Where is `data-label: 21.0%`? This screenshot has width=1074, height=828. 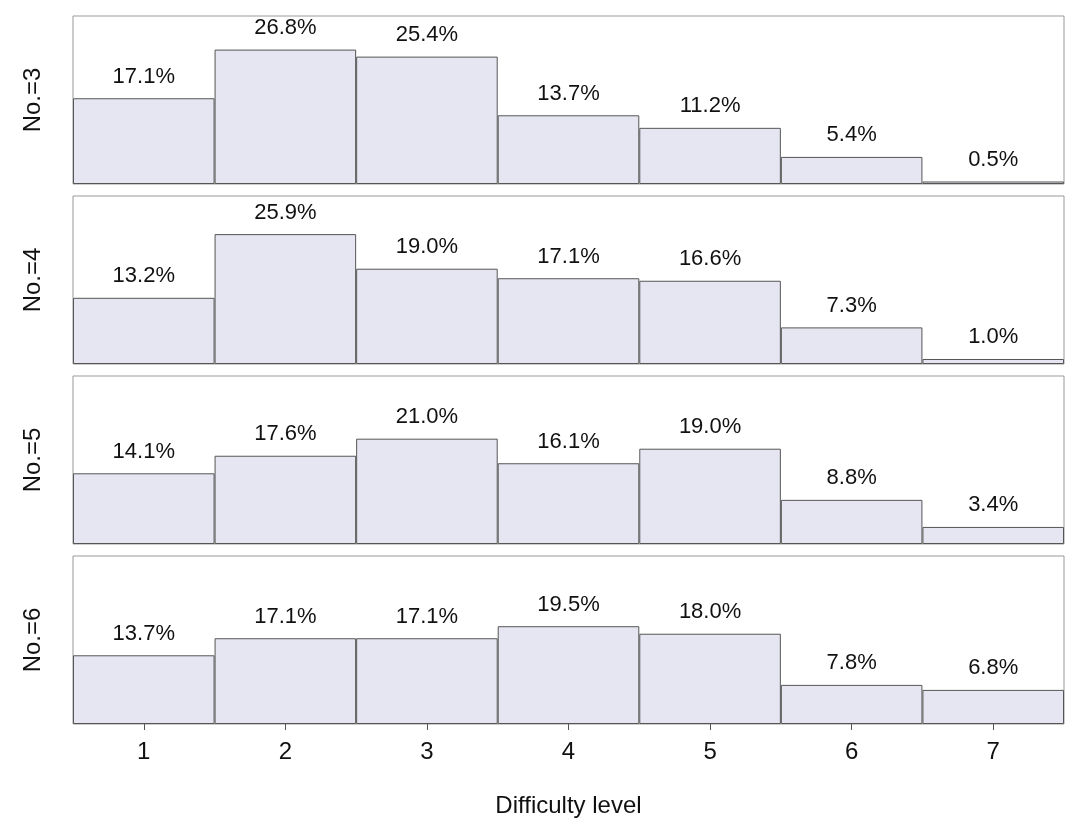 data-label: 21.0% is located at coordinates (427, 416).